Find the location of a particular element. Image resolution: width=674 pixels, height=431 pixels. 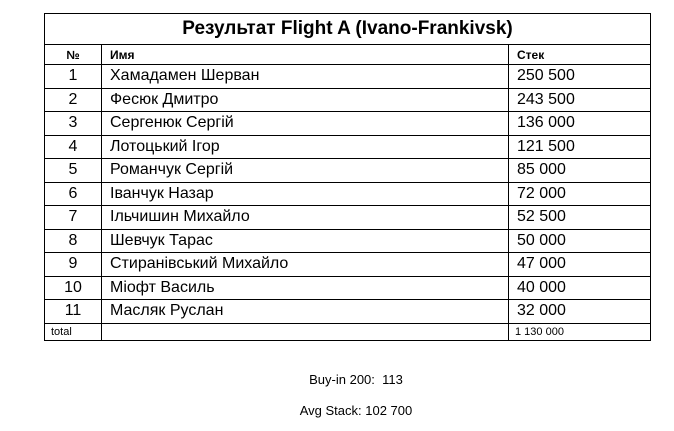

rank-cell: 5 is located at coordinates (73, 170).